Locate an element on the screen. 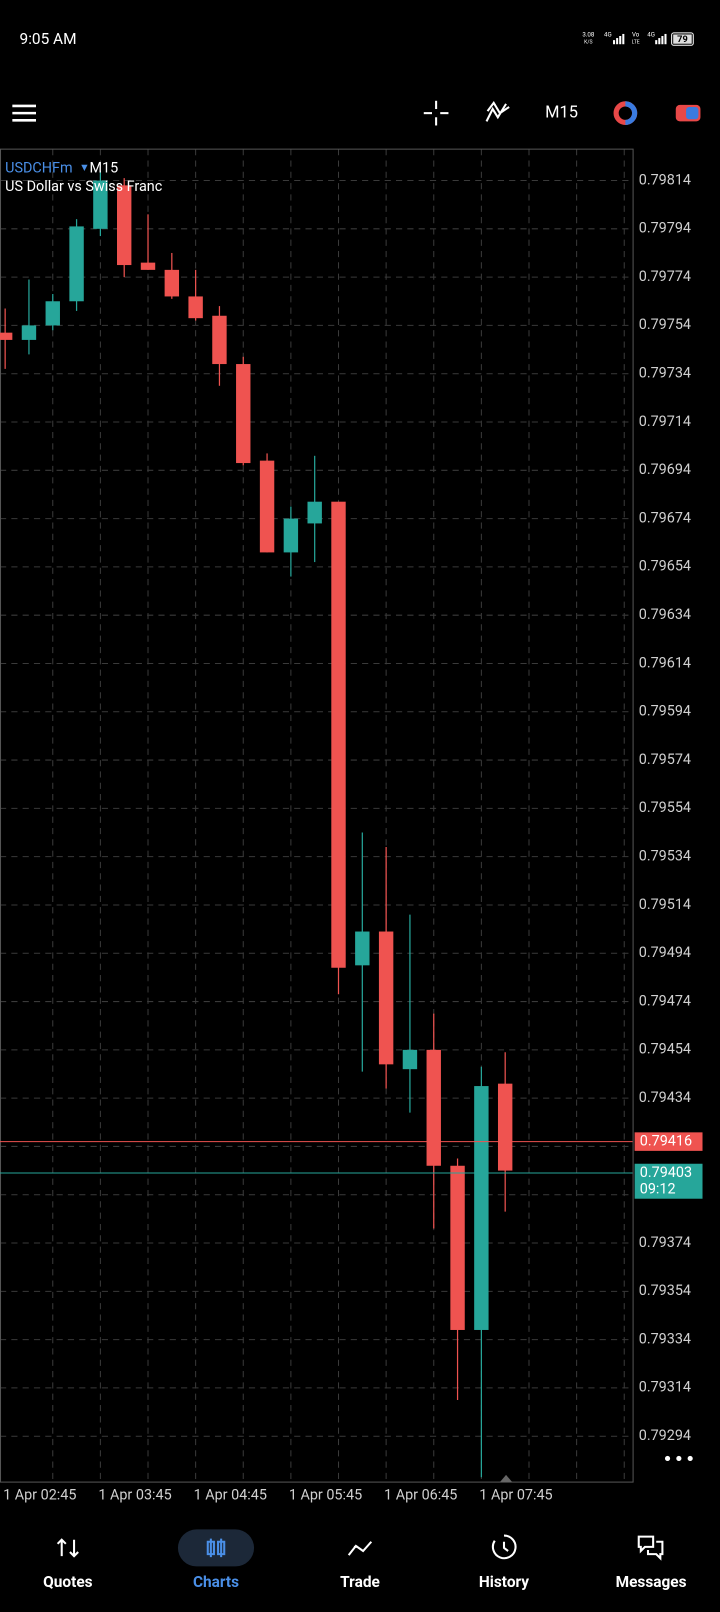 The width and height of the screenshot is (720, 1612). objects-button is located at coordinates (625, 113).